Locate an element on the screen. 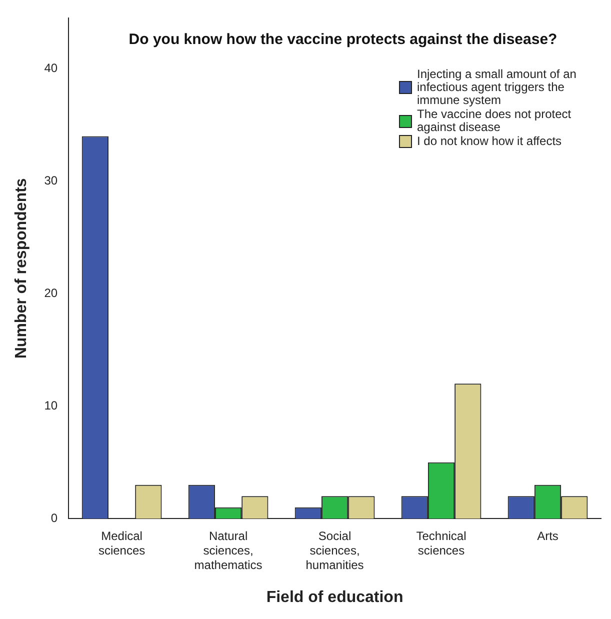 This screenshot has height=619, width=611. y-tick-label: 40 is located at coordinates (51, 68).